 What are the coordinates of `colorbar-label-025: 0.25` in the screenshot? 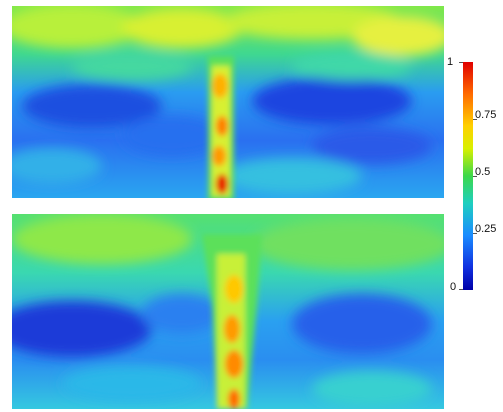 It's located at (486, 229).